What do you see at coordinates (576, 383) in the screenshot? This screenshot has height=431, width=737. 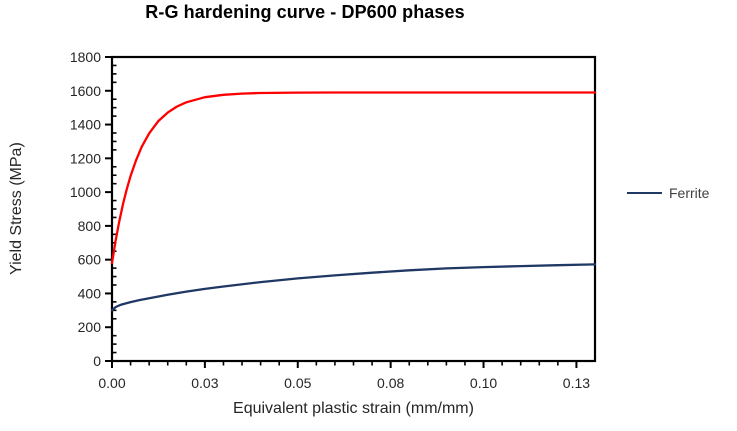 I see `x-tick-label: 0.13` at bounding box center [576, 383].